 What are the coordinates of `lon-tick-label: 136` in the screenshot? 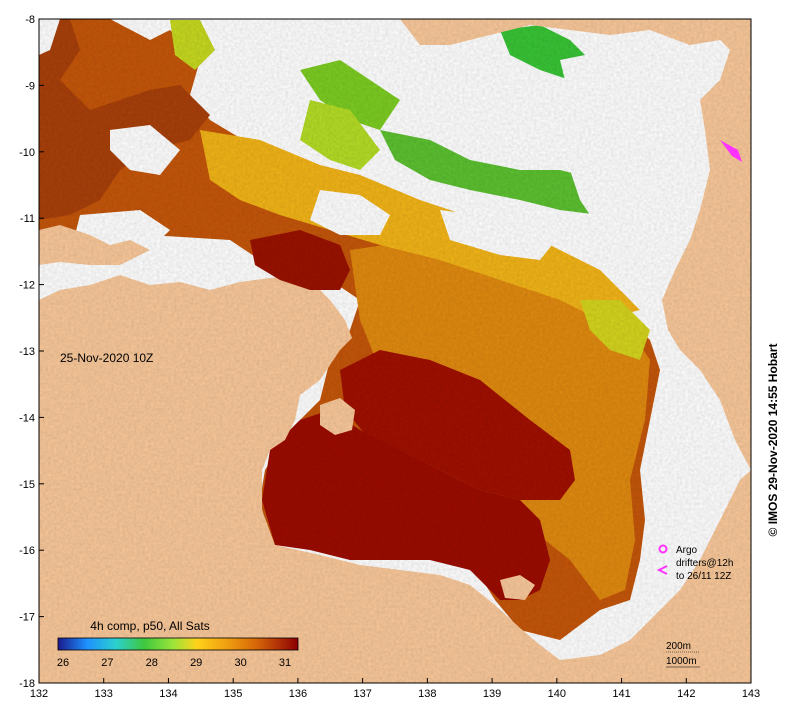 It's located at (298, 694).